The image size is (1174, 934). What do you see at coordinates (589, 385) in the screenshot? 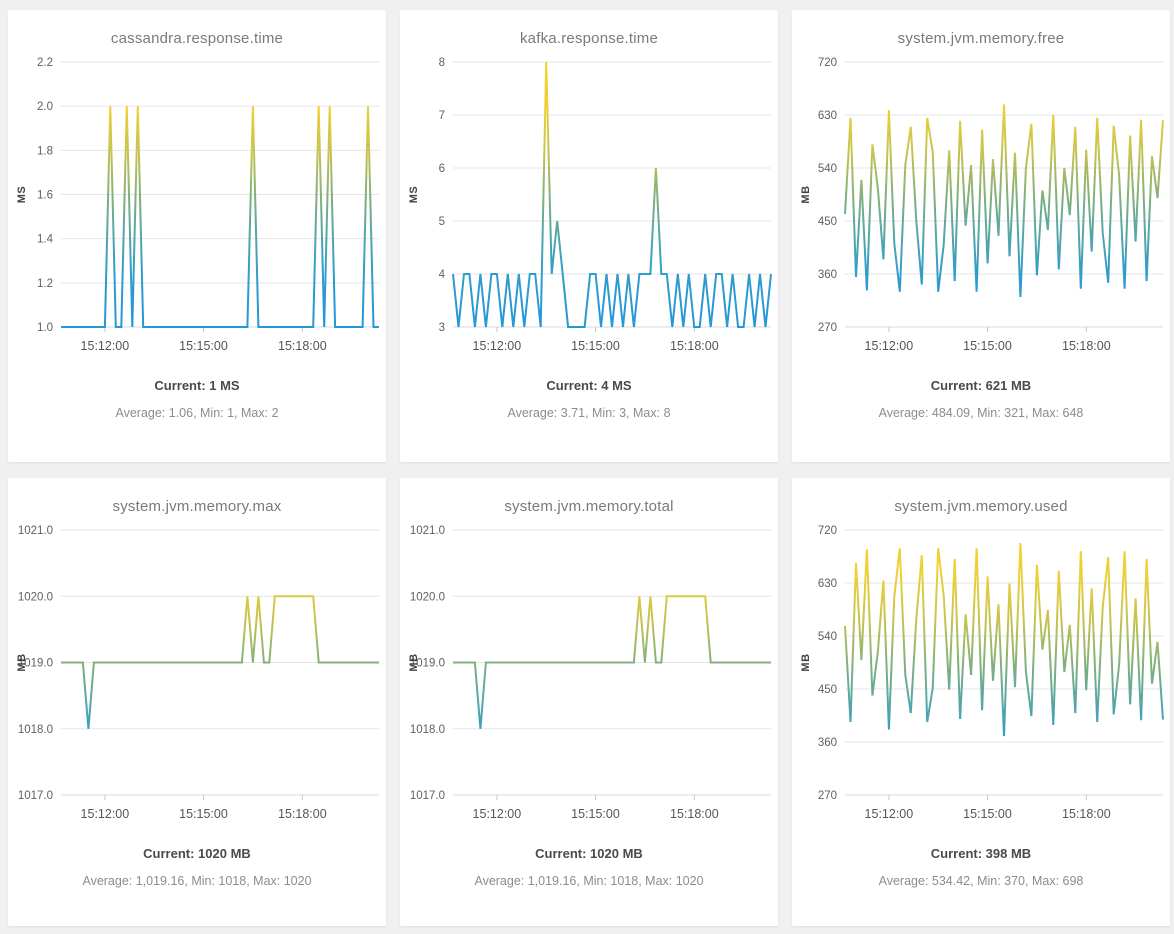
I see `current-value-line: Current: 4 MS` at bounding box center [589, 385].